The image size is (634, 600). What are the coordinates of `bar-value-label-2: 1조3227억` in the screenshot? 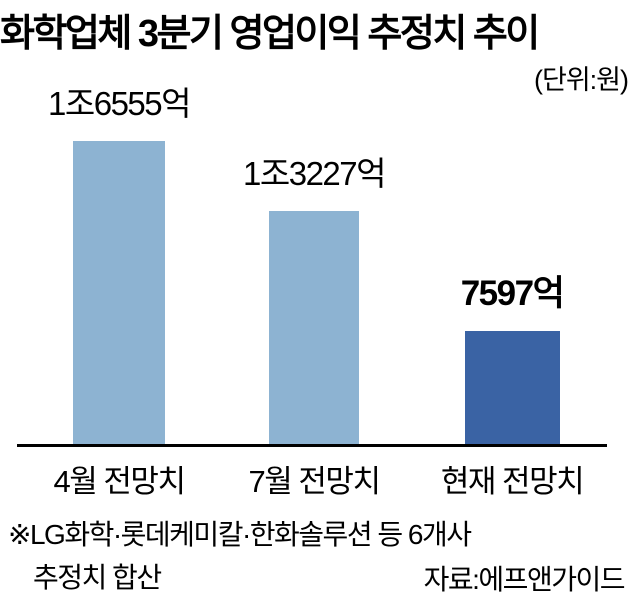 It's located at (315, 173).